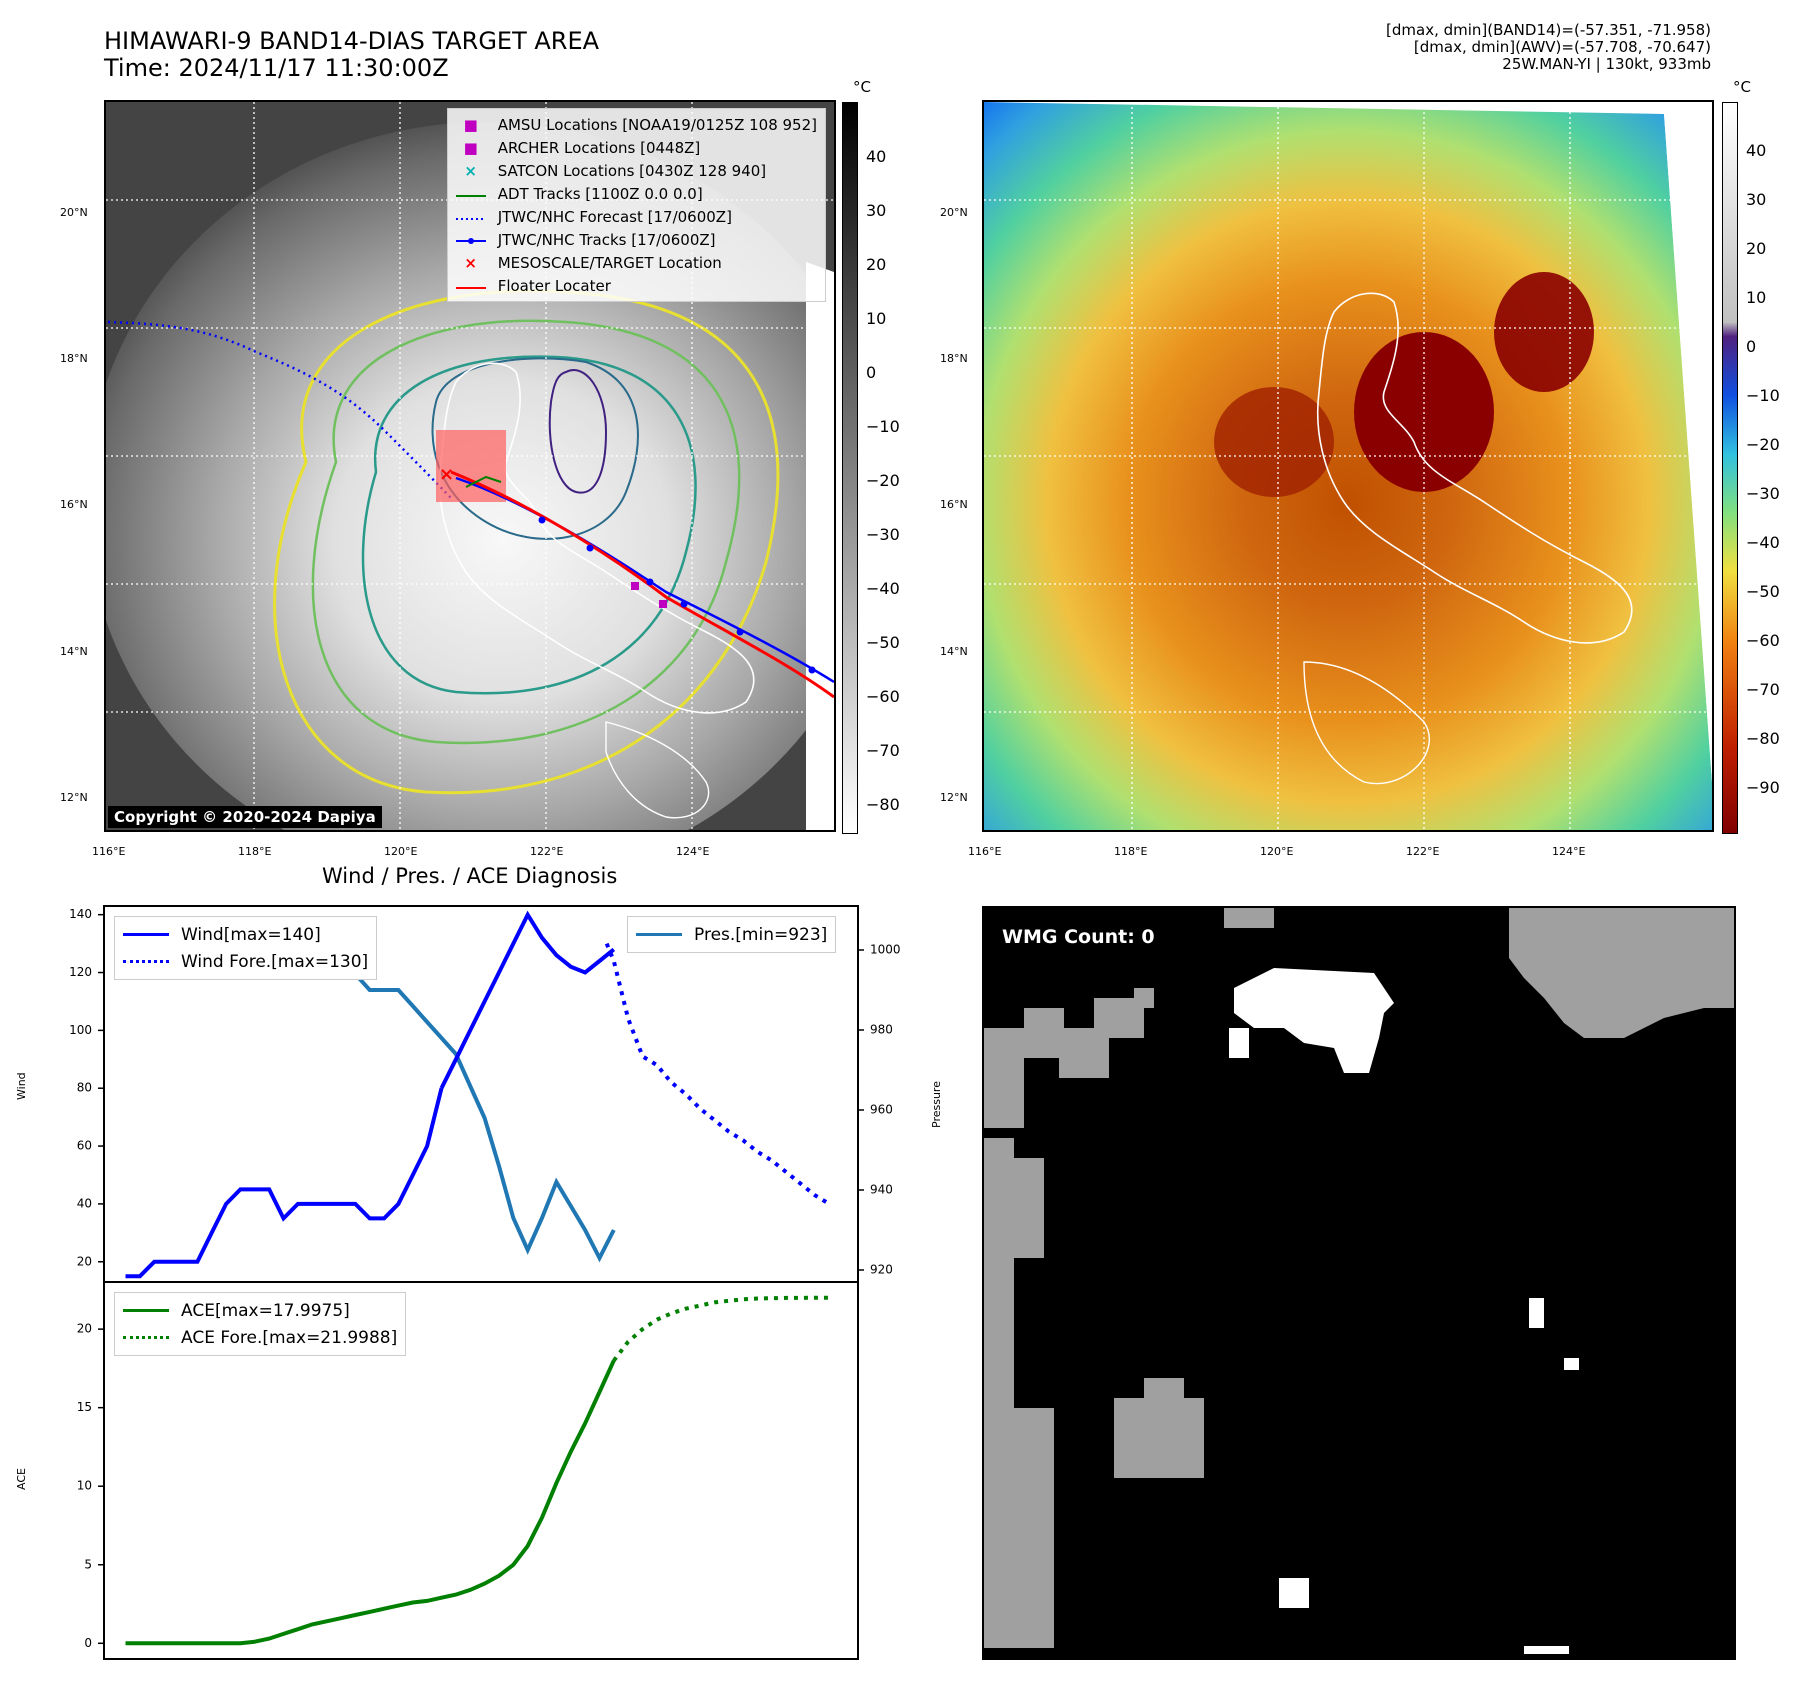 Image resolution: width=1797 pixels, height=1690 pixels. I want to click on legend-label: JTWC/NHC Tracks [17/0600Z], so click(606, 239).